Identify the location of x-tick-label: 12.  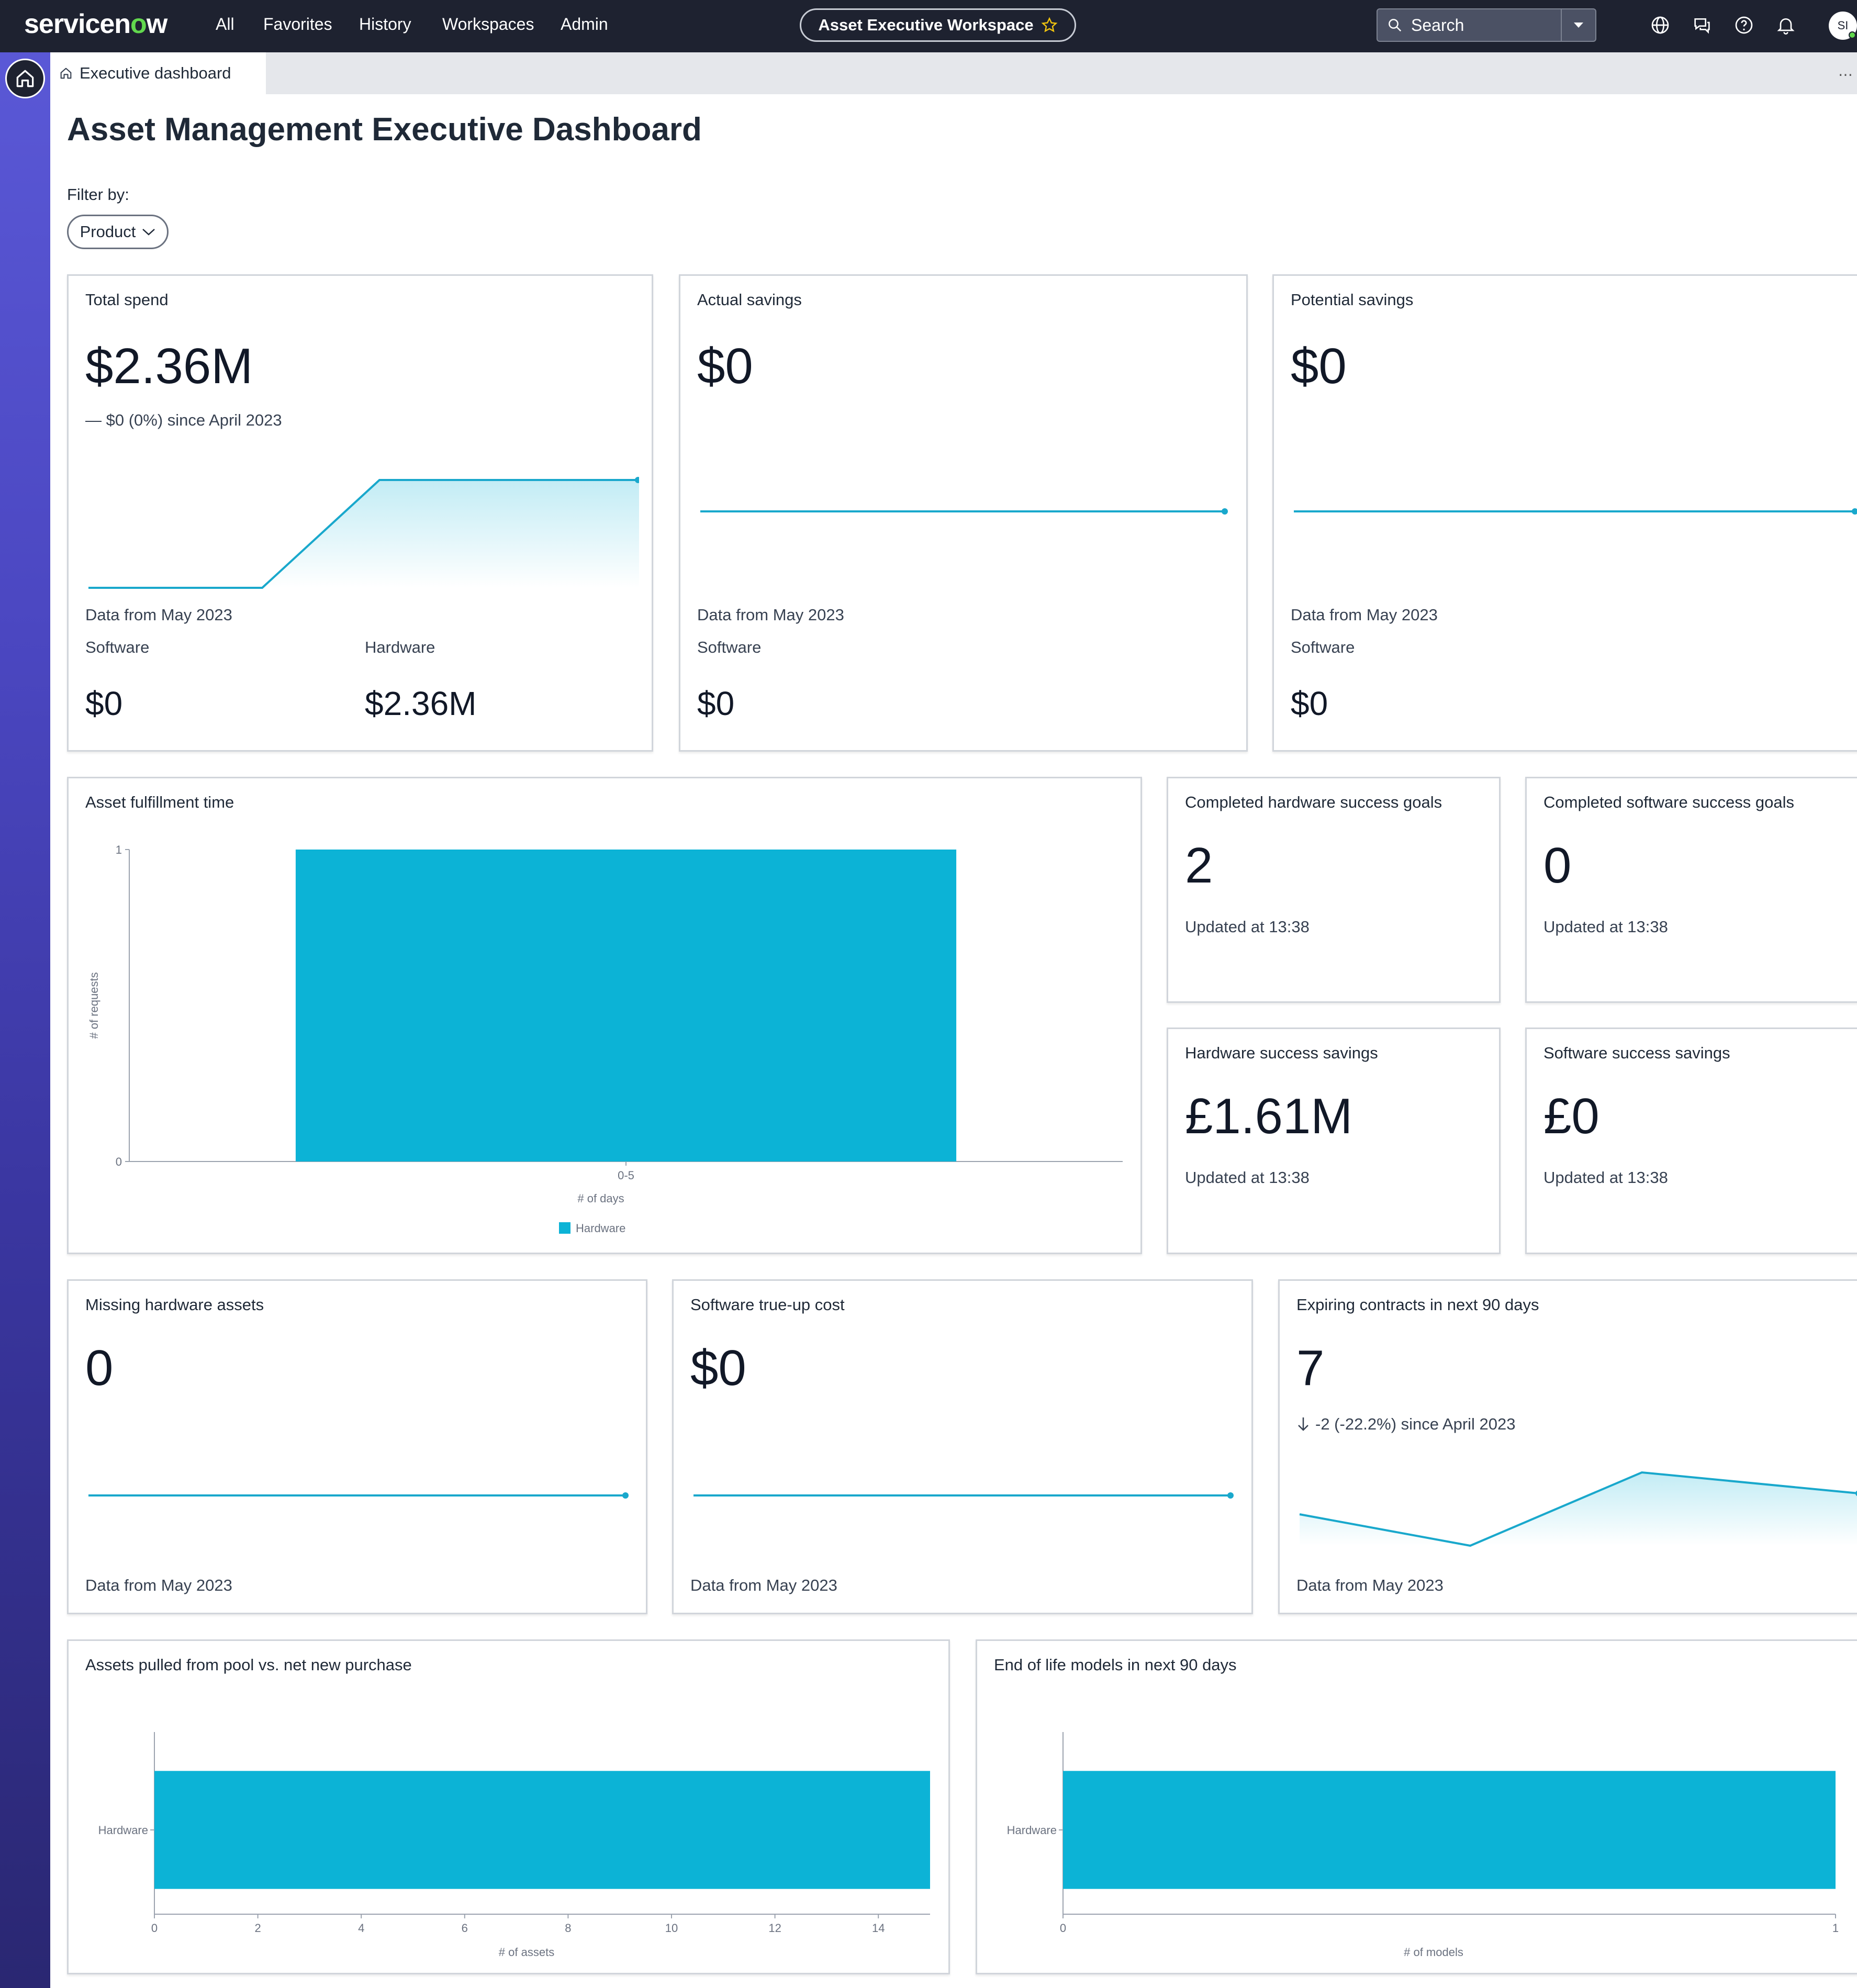
(774, 1928).